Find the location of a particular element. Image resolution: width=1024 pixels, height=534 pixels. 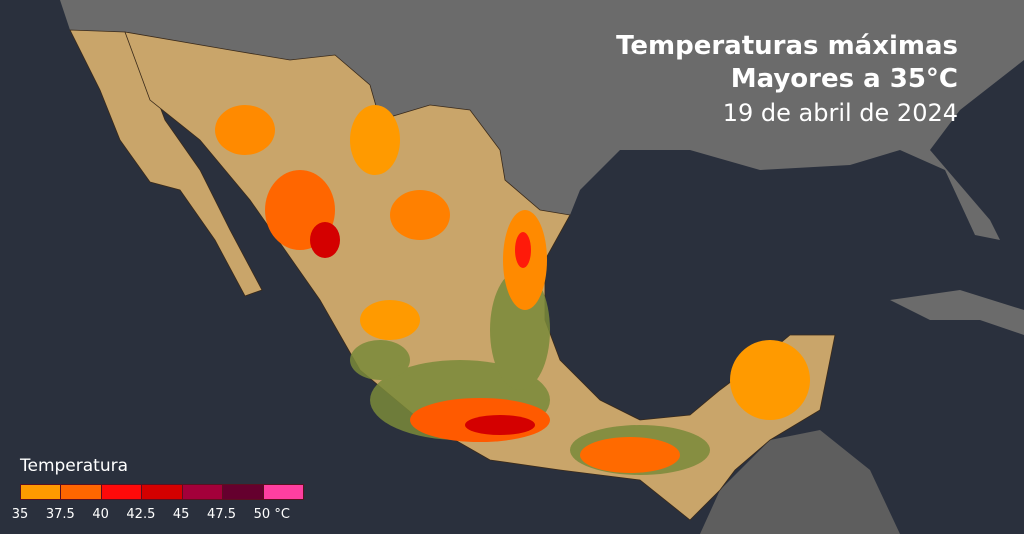

legend-tick-label: 40 is located at coordinates (100, 514).